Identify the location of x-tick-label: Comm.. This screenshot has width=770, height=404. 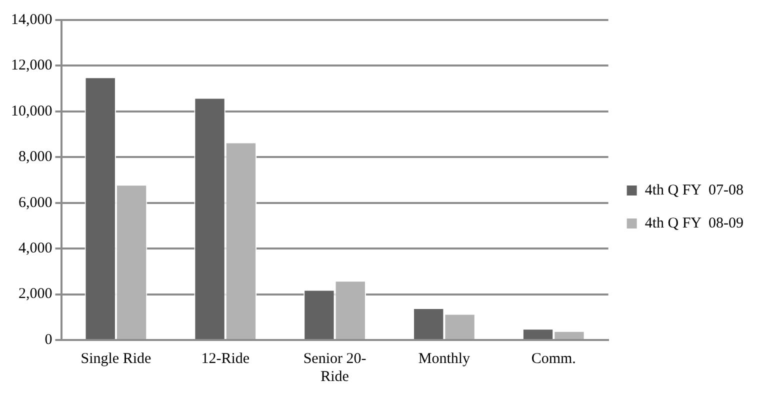
(553, 358).